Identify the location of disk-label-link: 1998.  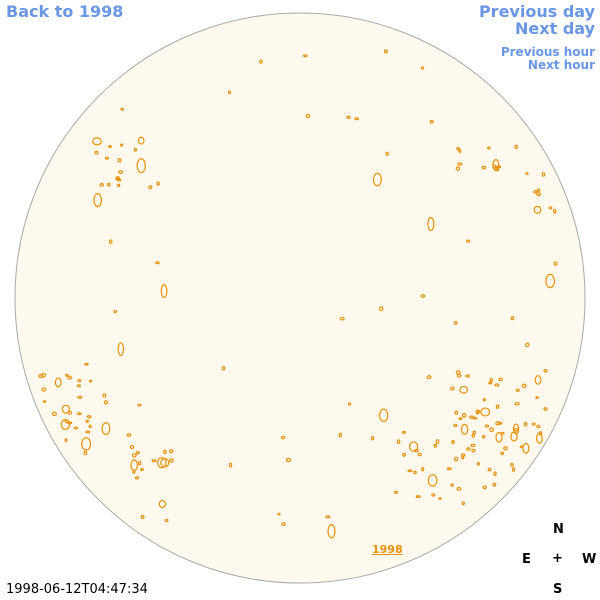
(387, 549).